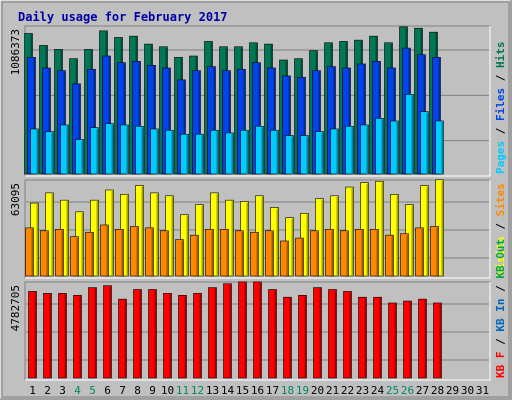 The image size is (512, 400). Describe the element at coordinates (500, 199) in the screenshot. I see `legend-entry: Sites` at that location.